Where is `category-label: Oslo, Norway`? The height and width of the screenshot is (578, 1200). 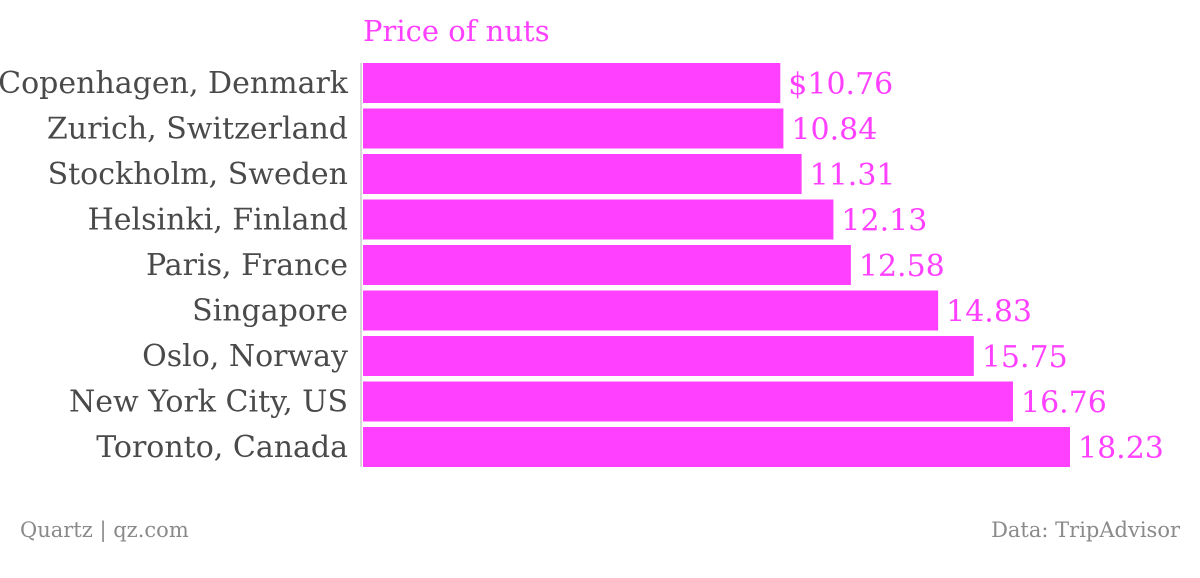 category-label: Oslo, Norway is located at coordinates (245, 356).